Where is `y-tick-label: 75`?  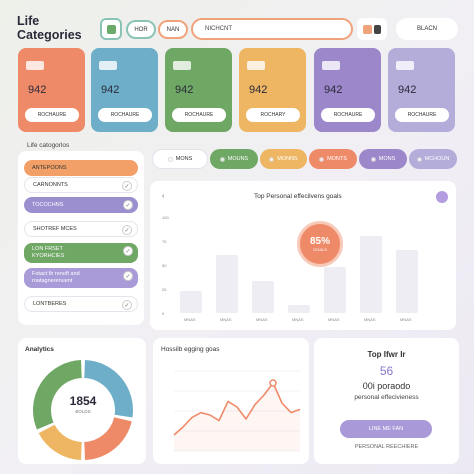
y-tick-label: 75 is located at coordinates (164, 241).